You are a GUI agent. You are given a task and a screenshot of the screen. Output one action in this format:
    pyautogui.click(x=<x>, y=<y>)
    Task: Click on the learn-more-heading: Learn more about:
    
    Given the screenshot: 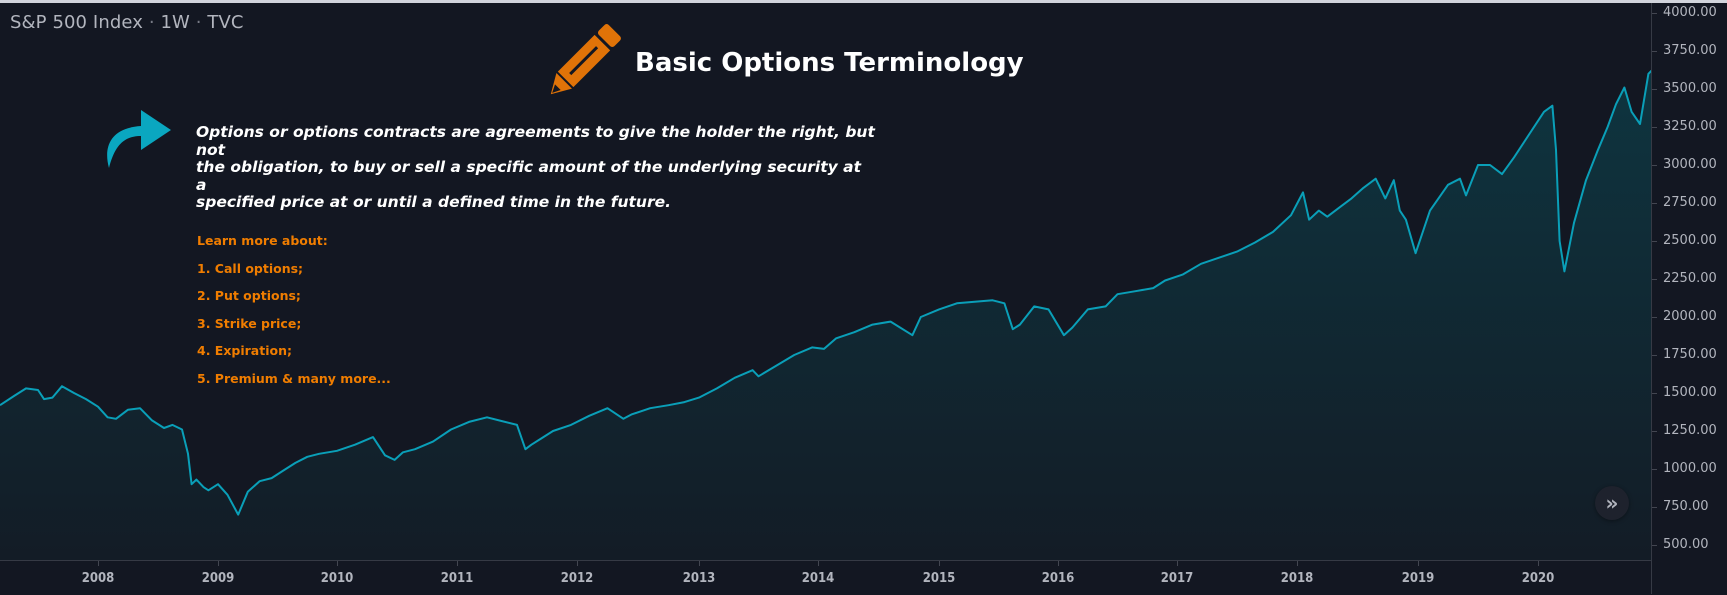 What is the action you would take?
    pyautogui.click(x=262, y=240)
    